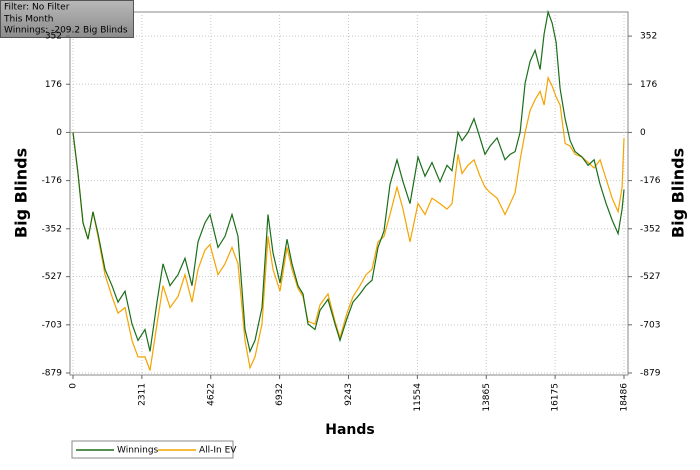  I want to click on y2-tick-label: -527, so click(650, 277).